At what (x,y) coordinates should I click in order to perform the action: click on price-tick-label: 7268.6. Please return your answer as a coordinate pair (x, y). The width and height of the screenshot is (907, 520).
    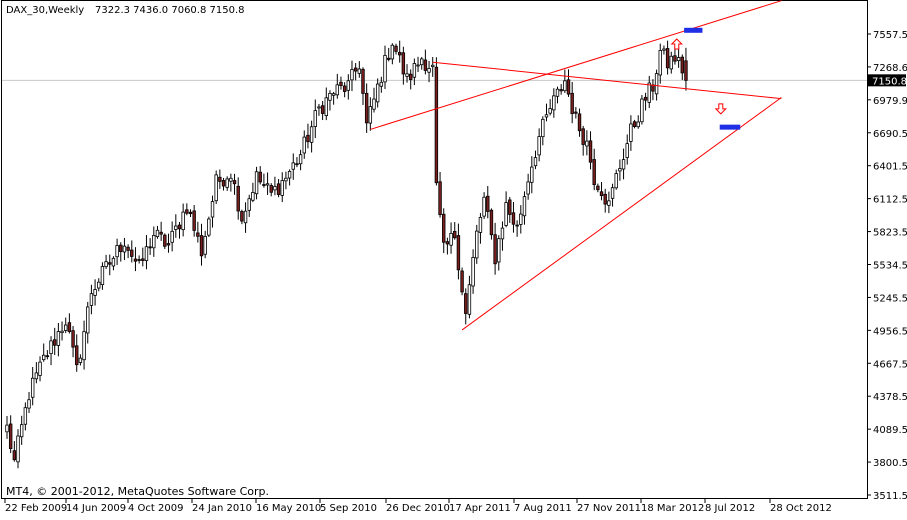
    Looking at the image, I should click on (890, 68).